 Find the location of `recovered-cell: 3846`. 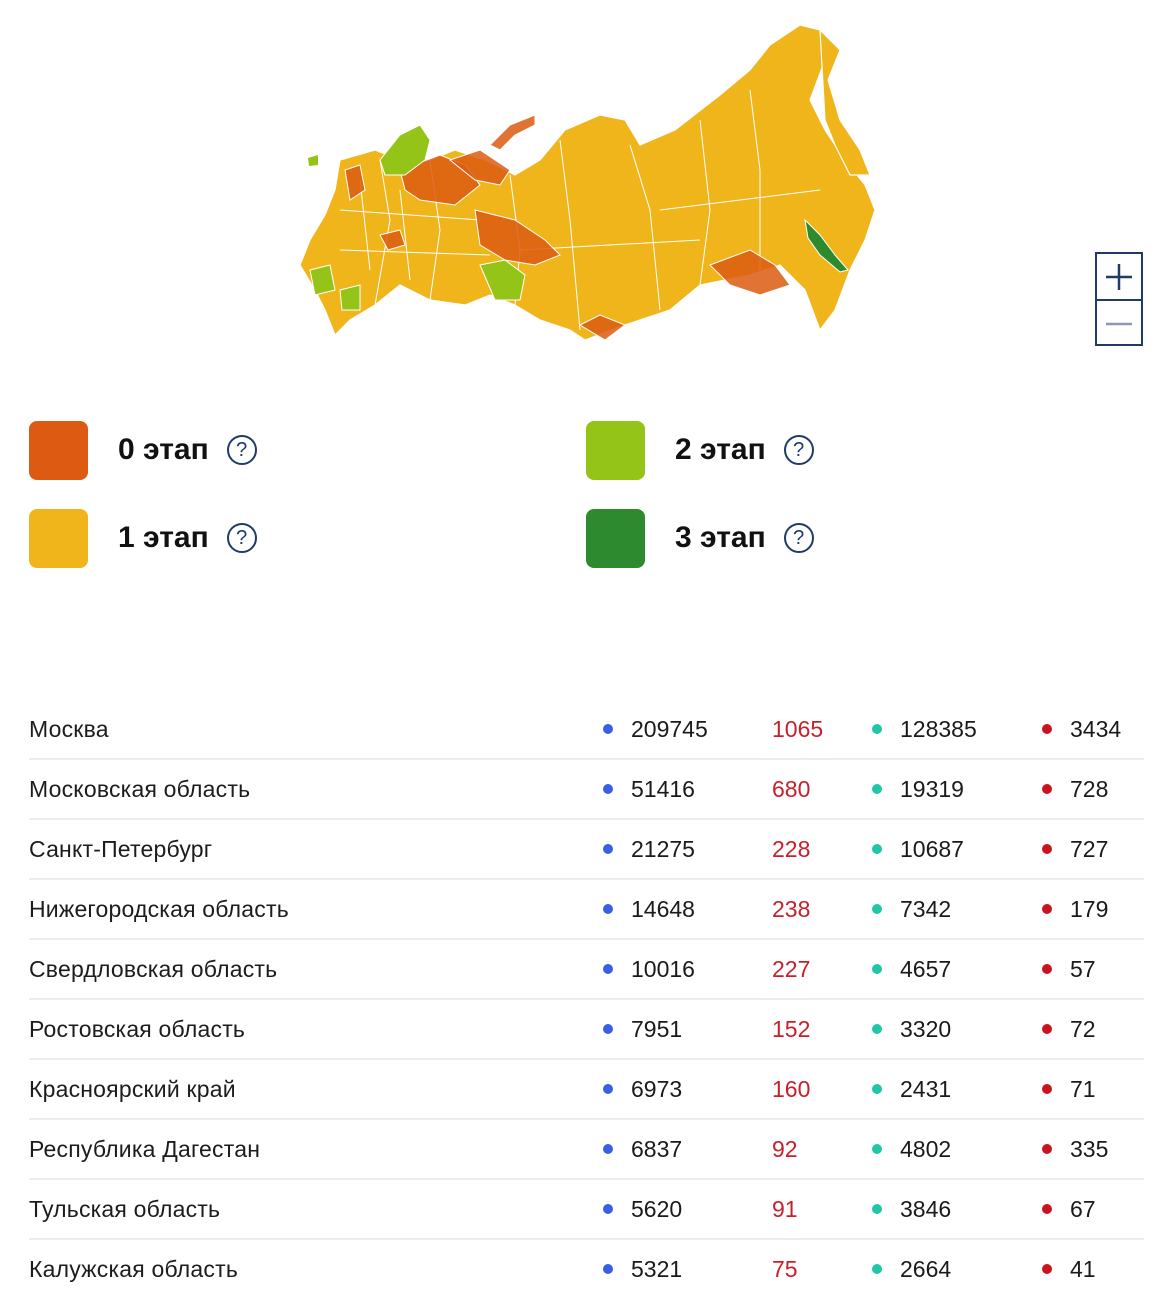

recovered-cell: 3846 is located at coordinates (911, 1209).